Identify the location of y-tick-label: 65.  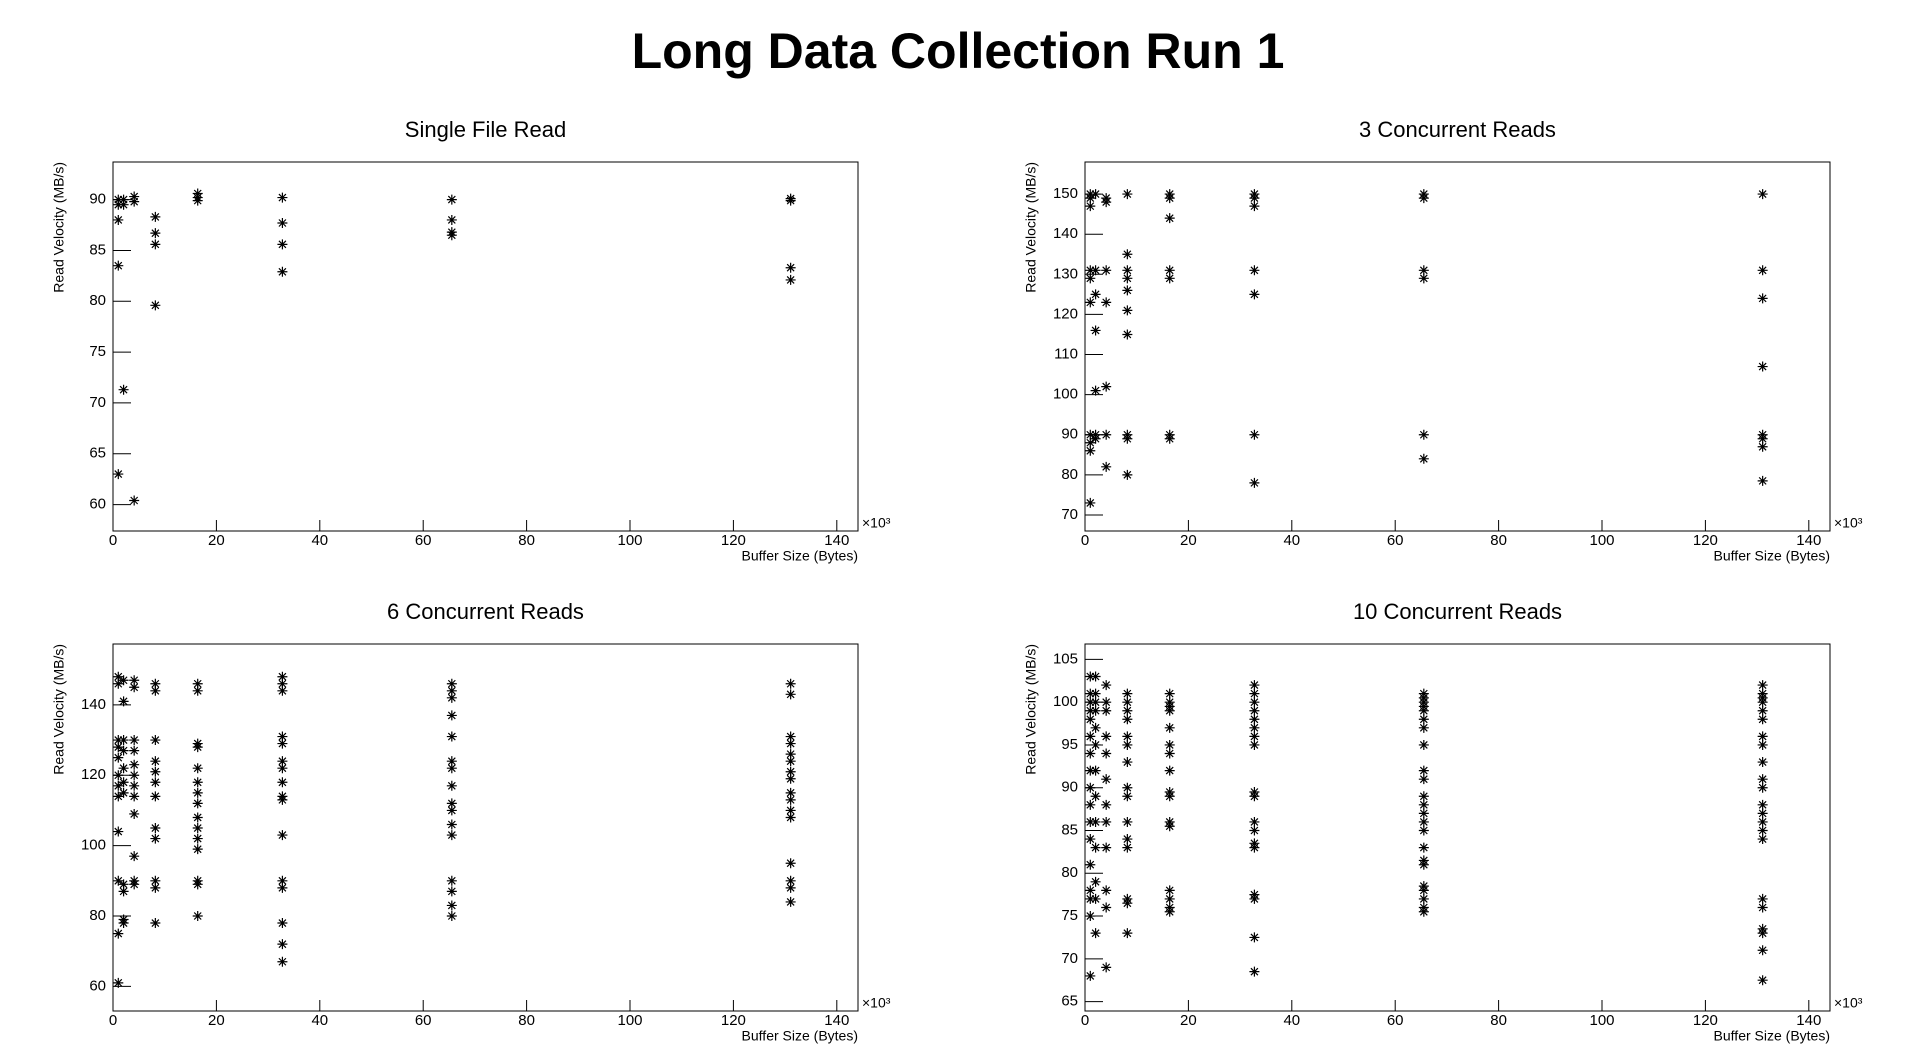
(97, 453).